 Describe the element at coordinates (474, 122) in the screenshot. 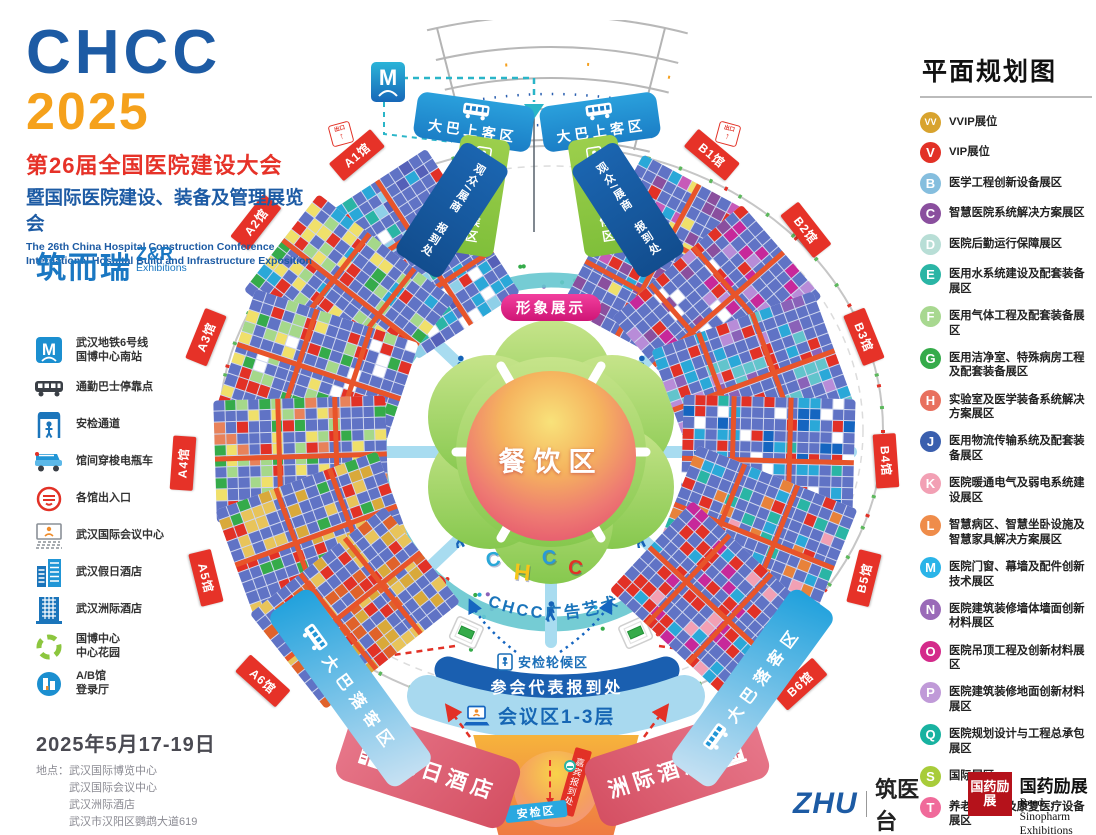

I see `bus-pickup-band-left: 大巴上客区` at that location.